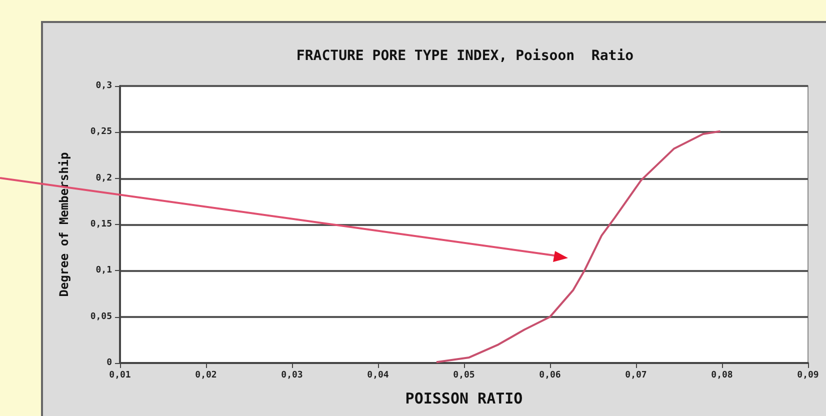  What do you see at coordinates (465, 56) in the screenshot?
I see `chart-title: FRACTURE PORE TYPE INDEX, Poisoon Ratio` at bounding box center [465, 56].